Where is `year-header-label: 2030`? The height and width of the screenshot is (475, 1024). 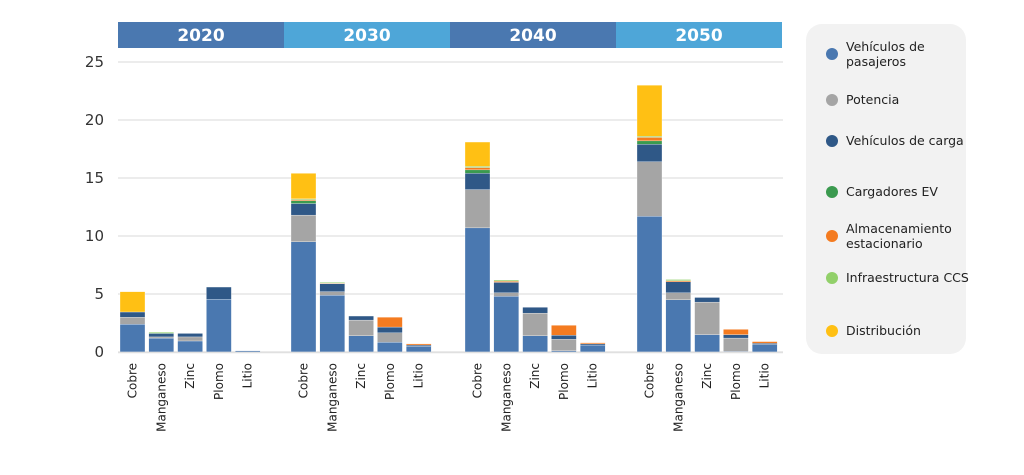 year-header-label: 2030 is located at coordinates (366, 36).